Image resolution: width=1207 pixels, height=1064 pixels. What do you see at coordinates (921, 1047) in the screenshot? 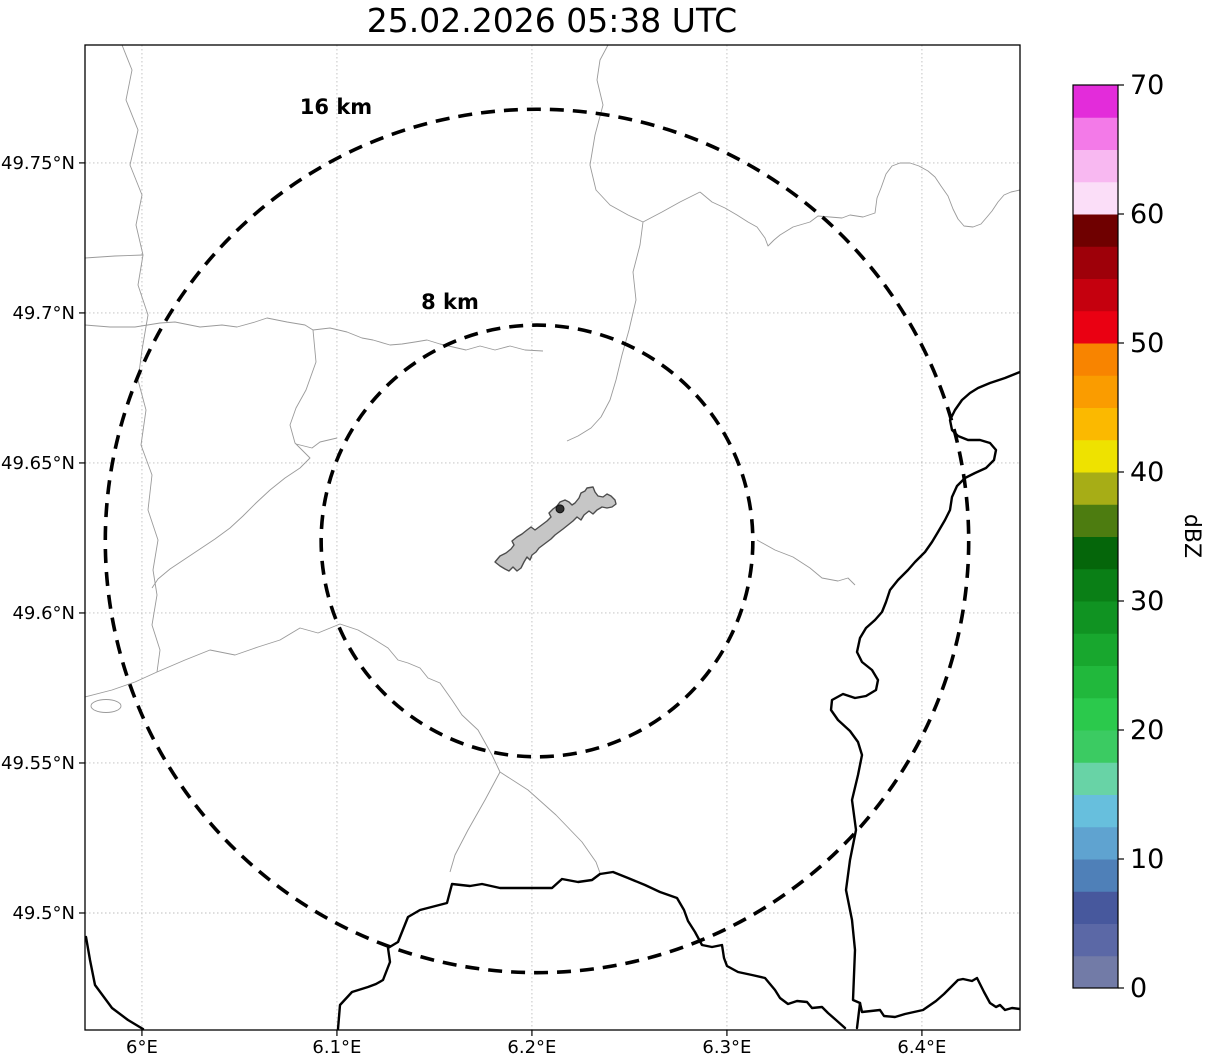
I see `x-tick-label: 6.4°E` at bounding box center [921, 1047].